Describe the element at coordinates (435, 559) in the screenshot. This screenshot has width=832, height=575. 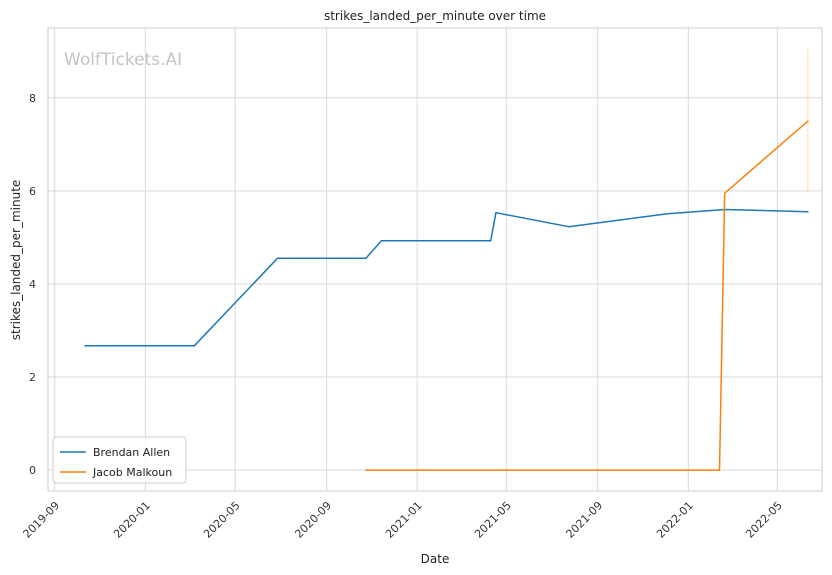
I see `x-axis-title: Date` at that location.